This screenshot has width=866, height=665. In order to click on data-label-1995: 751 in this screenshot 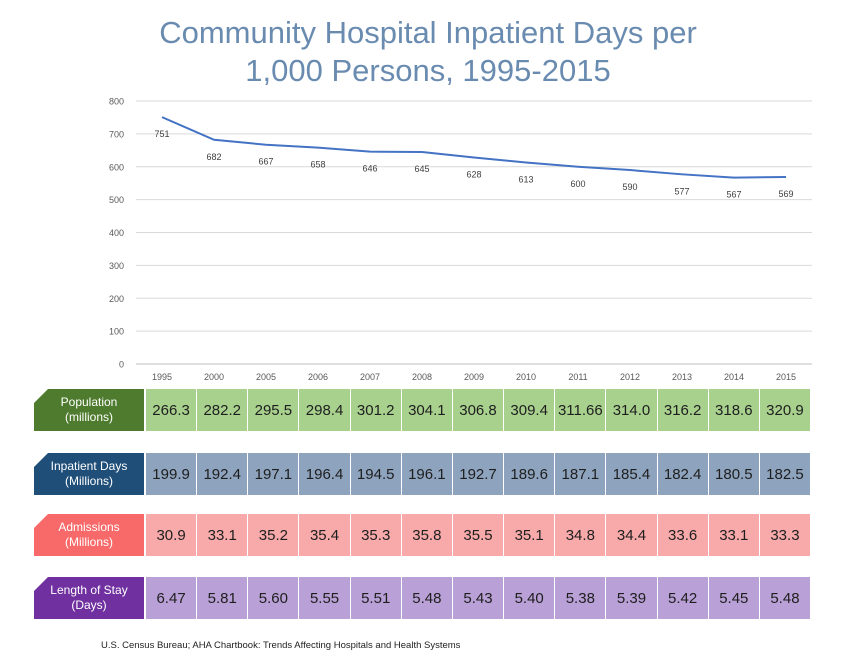, I will do `click(161, 134)`.